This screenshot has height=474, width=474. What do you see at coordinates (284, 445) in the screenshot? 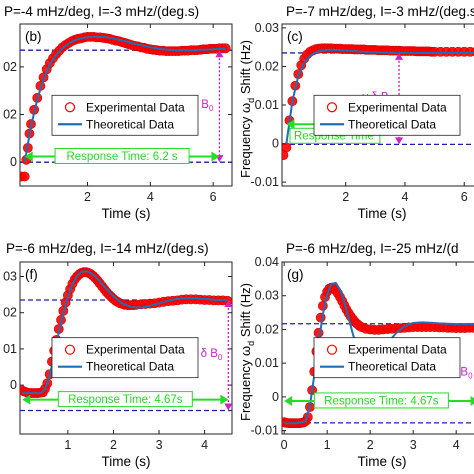
I see `x-tick-label: 0` at bounding box center [284, 445].